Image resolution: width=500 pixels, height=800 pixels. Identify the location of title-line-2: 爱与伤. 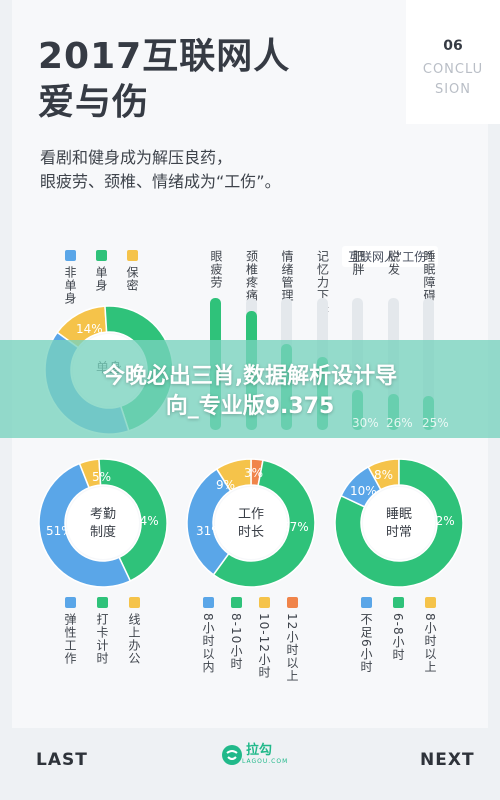
(94, 102).